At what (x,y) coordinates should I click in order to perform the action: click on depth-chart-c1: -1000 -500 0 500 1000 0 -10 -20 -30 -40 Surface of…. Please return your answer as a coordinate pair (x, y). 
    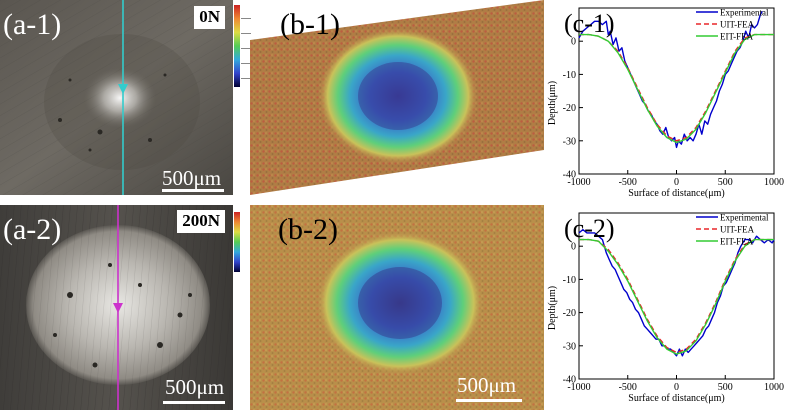
    Looking at the image, I should click on (665, 103).